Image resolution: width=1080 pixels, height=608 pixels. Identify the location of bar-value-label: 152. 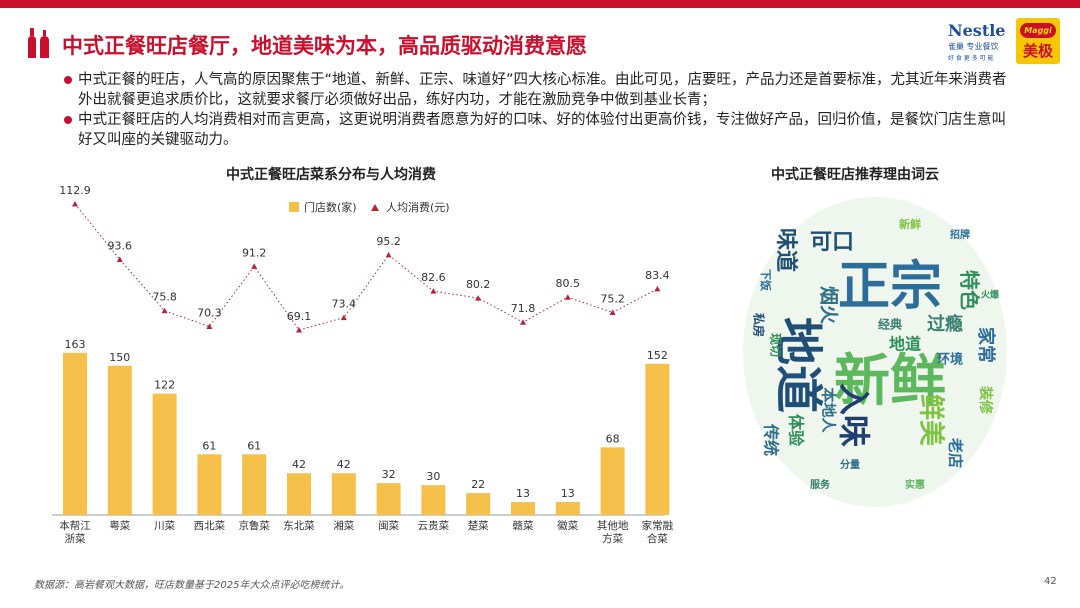
(657, 355).